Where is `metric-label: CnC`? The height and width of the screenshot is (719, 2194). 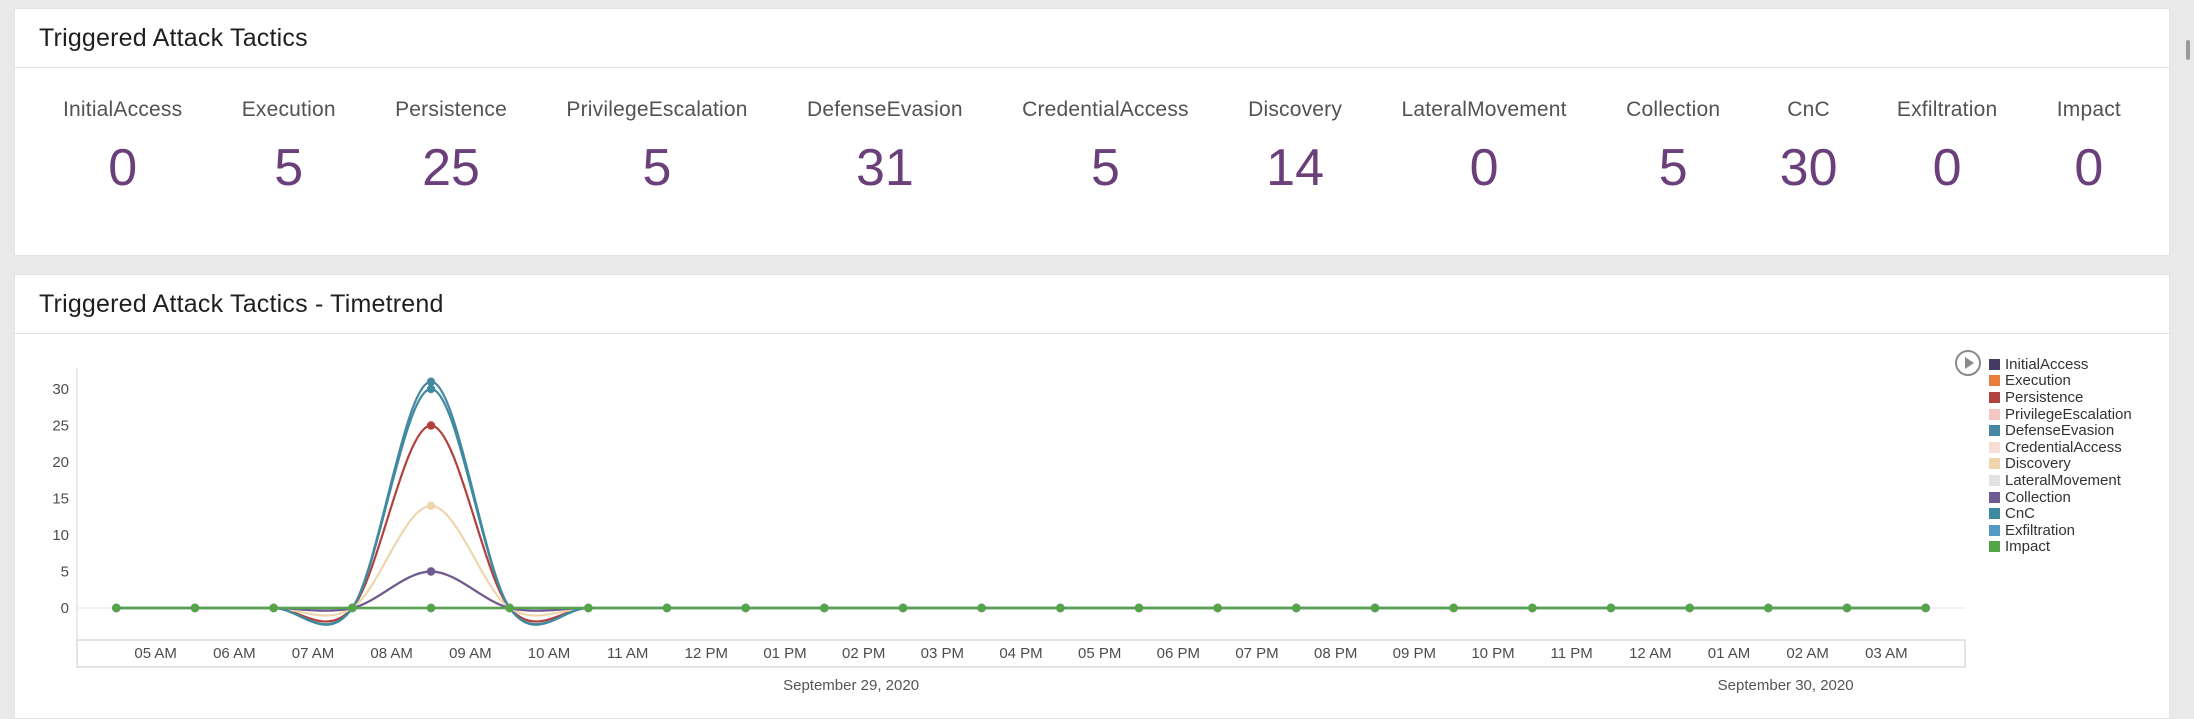
metric-label: CnC is located at coordinates (1808, 109).